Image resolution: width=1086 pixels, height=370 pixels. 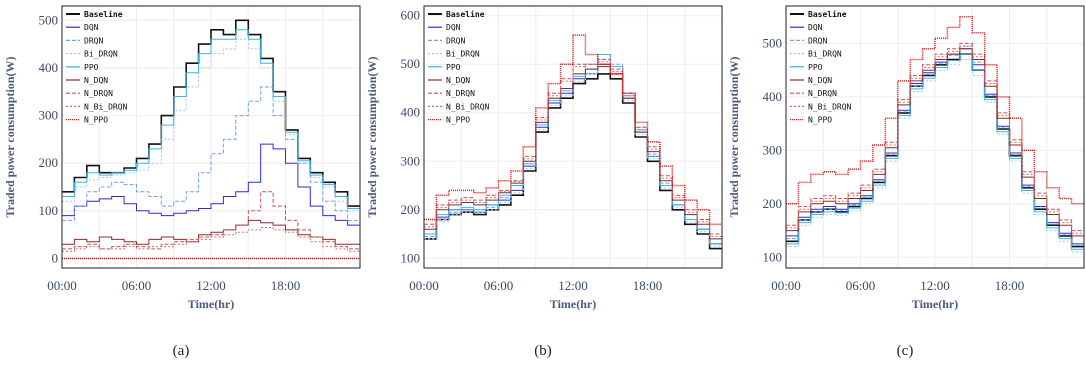 What do you see at coordinates (543, 351) in the screenshot?
I see `panel-caption: (b)` at bounding box center [543, 351].